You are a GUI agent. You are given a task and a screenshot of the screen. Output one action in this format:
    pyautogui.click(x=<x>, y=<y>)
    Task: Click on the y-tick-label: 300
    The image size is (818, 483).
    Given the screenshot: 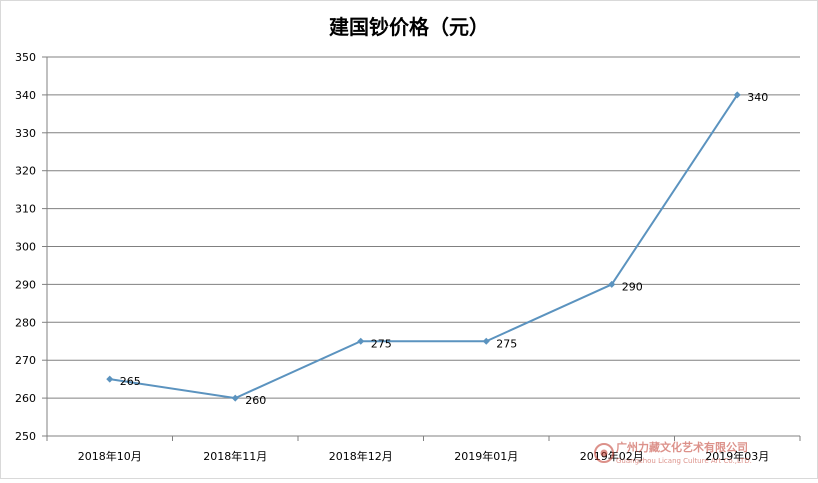 What is the action you would take?
    pyautogui.click(x=25, y=247)
    